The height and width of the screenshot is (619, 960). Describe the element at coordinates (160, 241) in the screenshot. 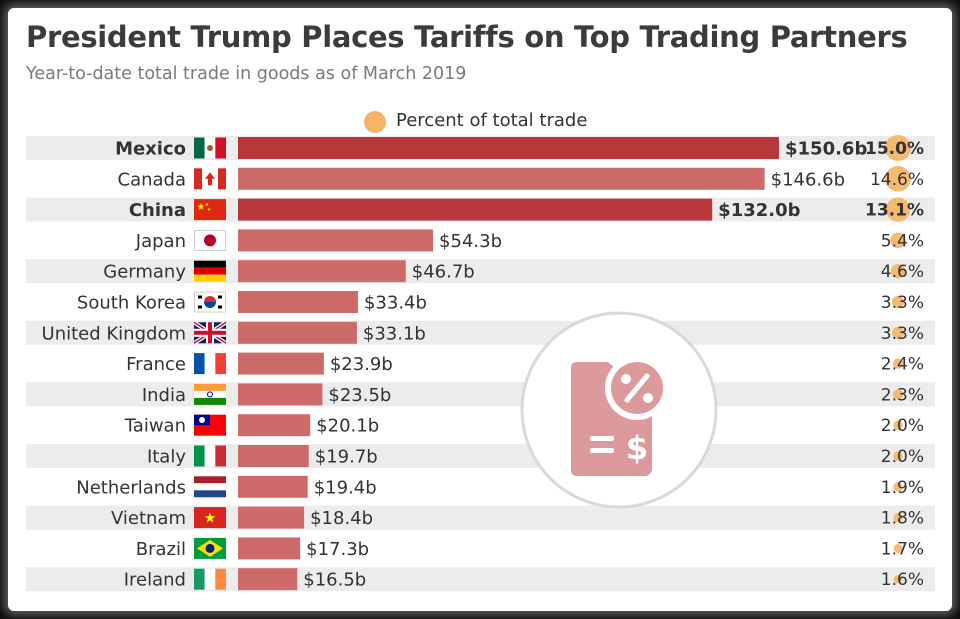

I see `country-label-japan: Japan` at that location.